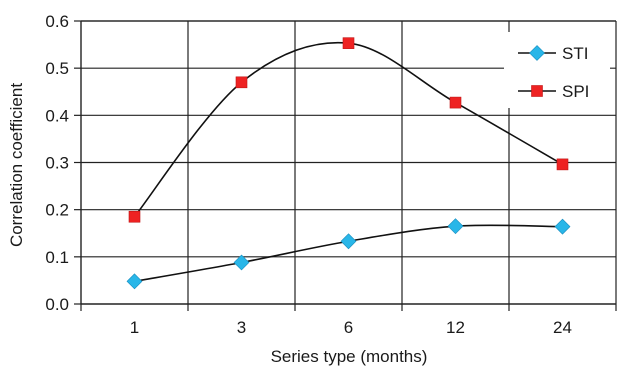  I want to click on x-tick-label: 24, so click(562, 327).